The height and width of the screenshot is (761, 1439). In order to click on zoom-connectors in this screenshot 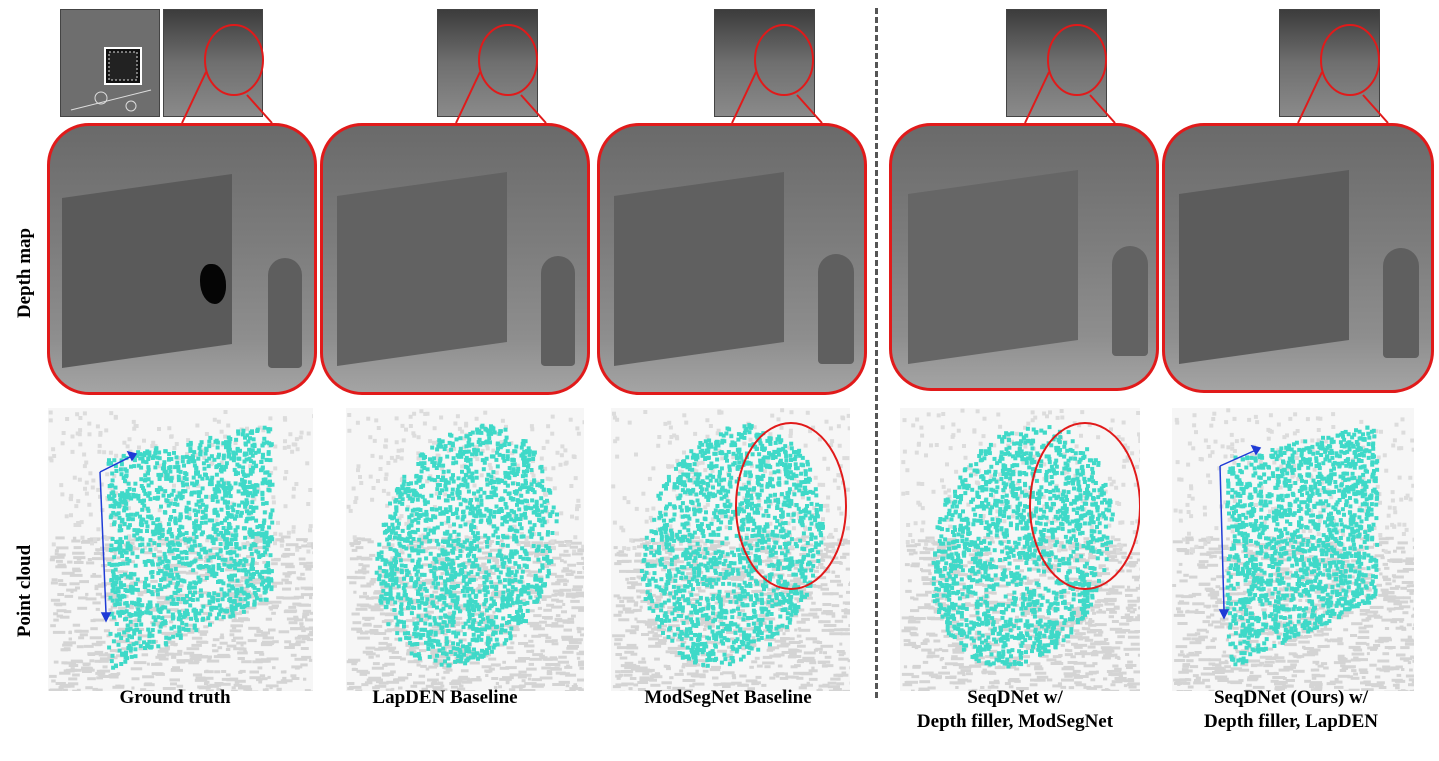, I will do `click(785, 74)`.